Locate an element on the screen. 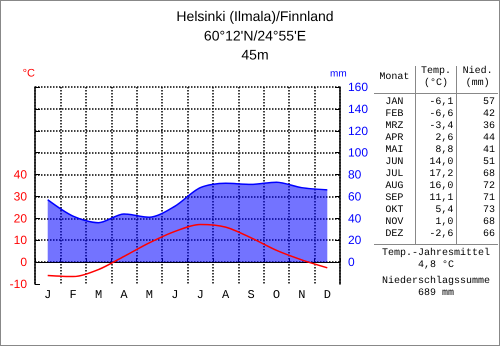  text: -2,6 is located at coordinates (436, 236).